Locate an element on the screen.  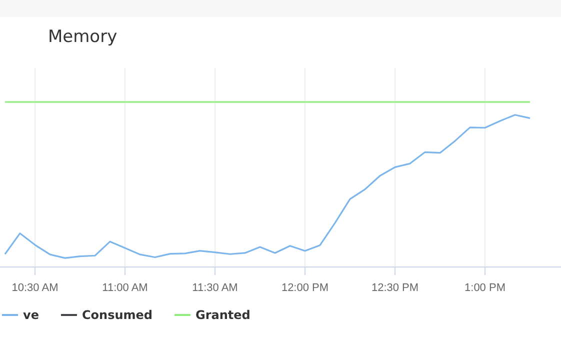
legend-label: Consumed is located at coordinates (117, 315).